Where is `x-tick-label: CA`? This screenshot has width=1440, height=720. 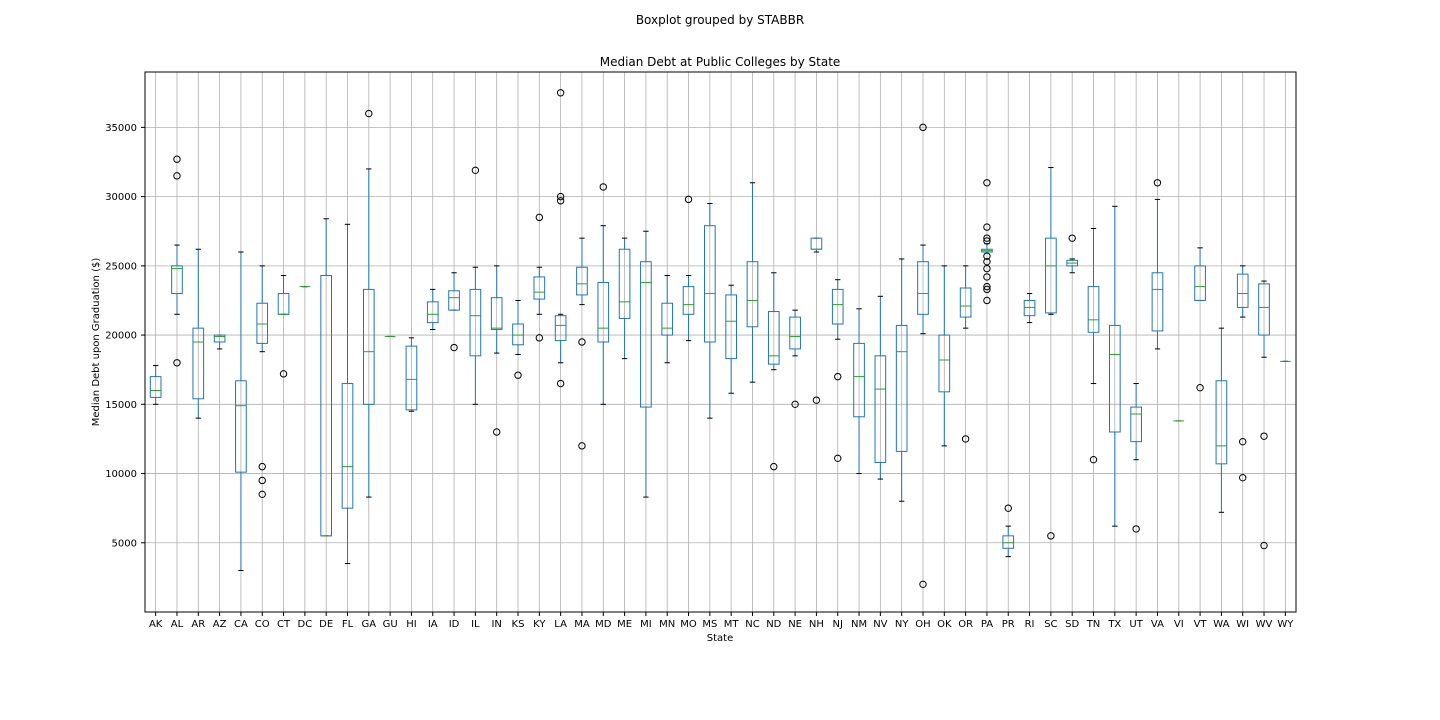 x-tick-label: CA is located at coordinates (241, 624).